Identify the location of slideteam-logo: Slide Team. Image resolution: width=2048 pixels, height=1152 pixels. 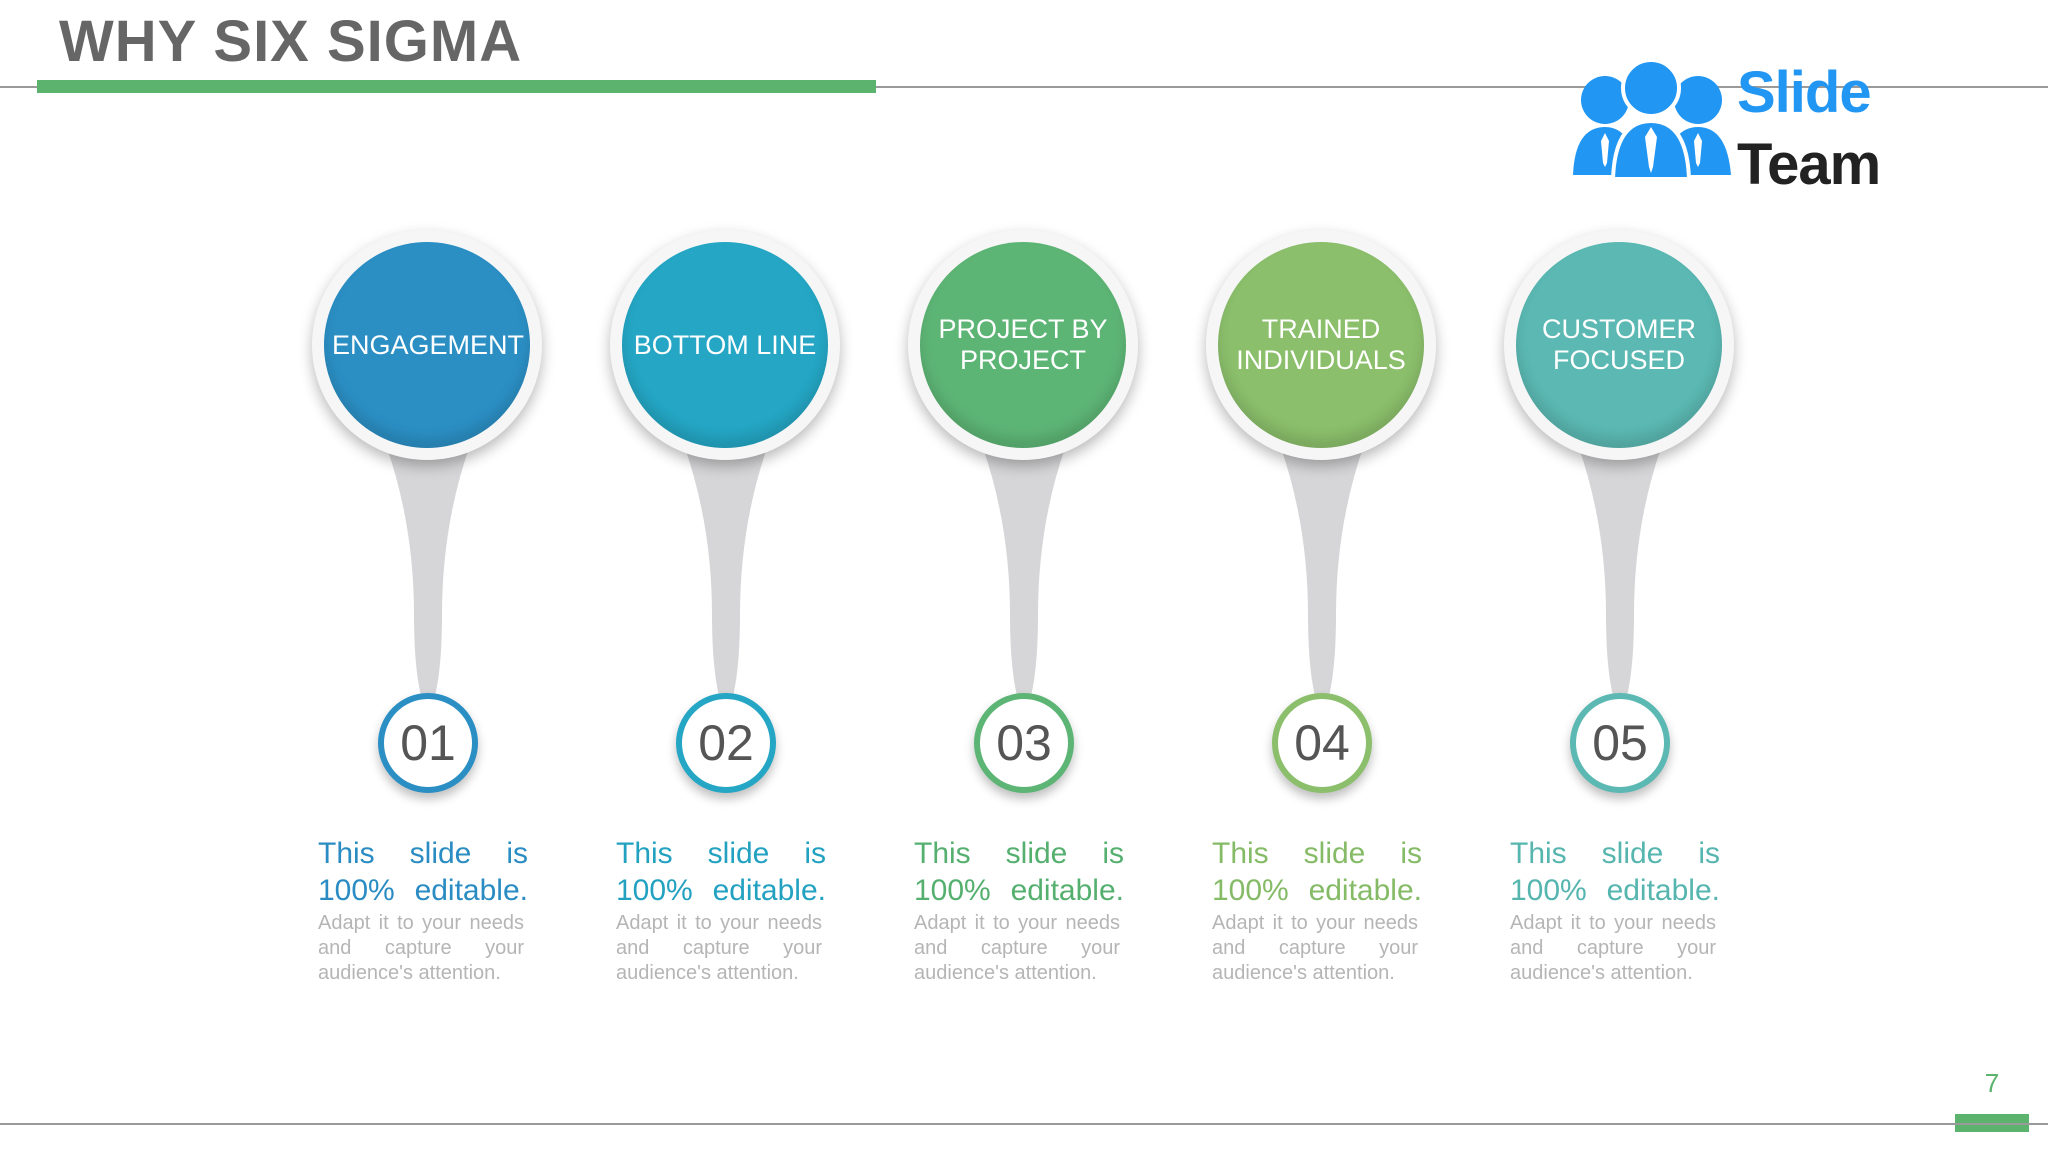
(1730, 126).